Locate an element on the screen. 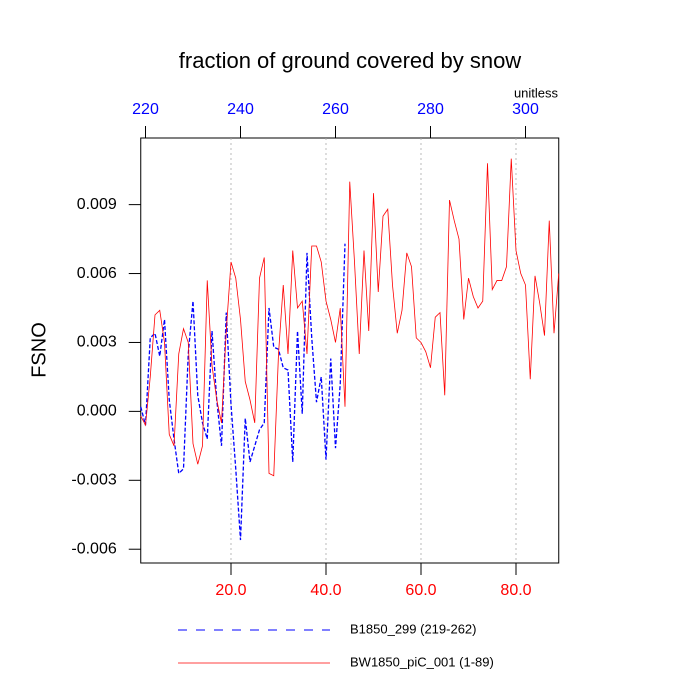 The width and height of the screenshot is (700, 700). x-tick-label: 40.0 is located at coordinates (325, 590).